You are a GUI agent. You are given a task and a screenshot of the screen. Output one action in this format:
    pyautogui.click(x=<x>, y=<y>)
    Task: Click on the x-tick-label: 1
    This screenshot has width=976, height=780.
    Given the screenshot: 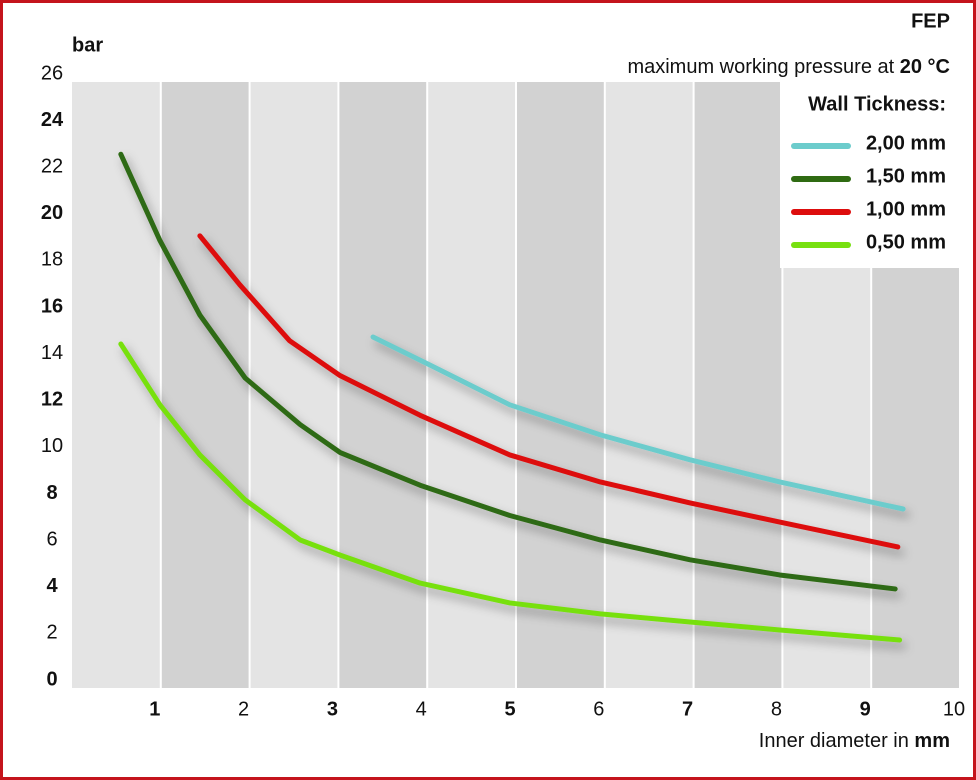 What is the action you would take?
    pyautogui.click(x=154, y=709)
    